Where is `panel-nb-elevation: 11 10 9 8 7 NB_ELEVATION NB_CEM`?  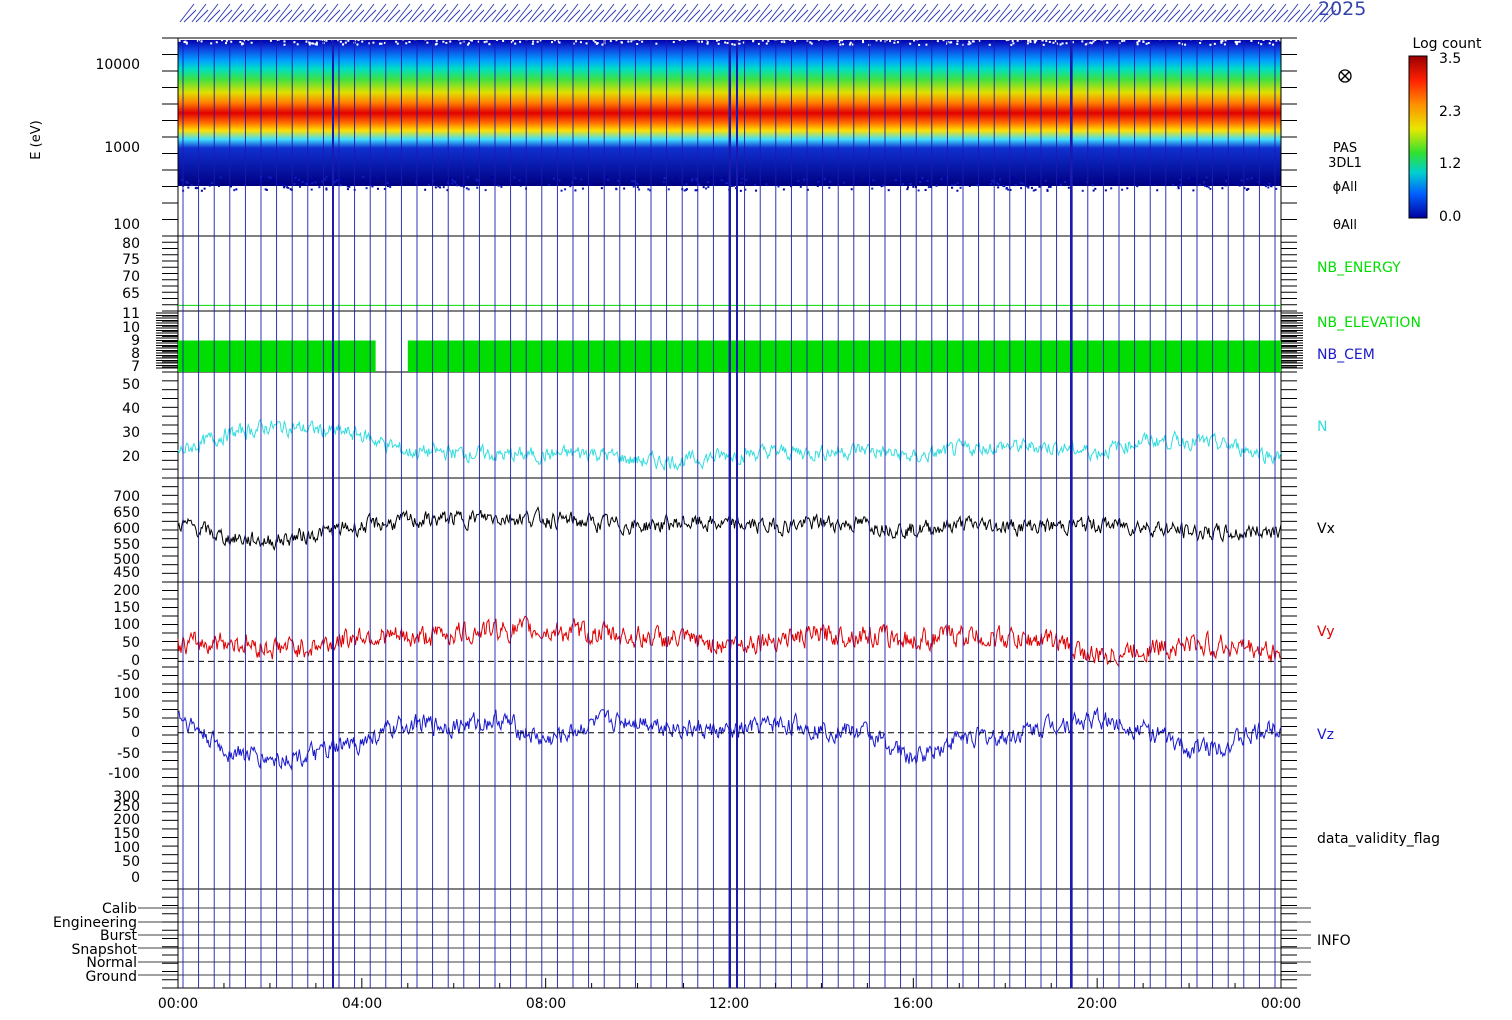 panel-nb-elevation: 11 10 9 8 7 NB_ELEVATION NB_CEM is located at coordinates (771, 340).